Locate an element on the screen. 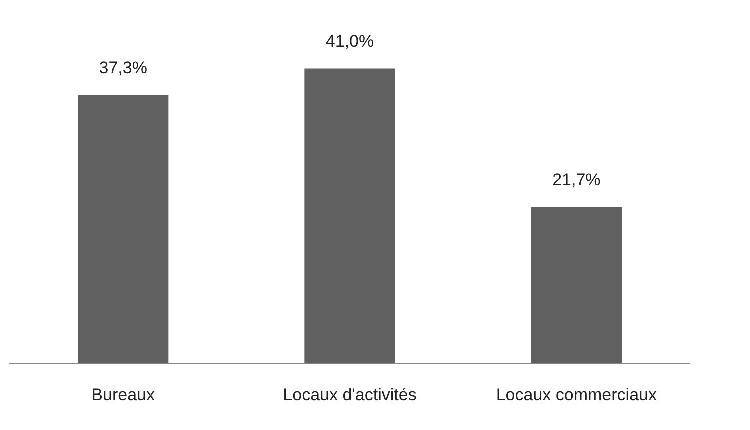  x-tick-label: Bureaux is located at coordinates (124, 394).